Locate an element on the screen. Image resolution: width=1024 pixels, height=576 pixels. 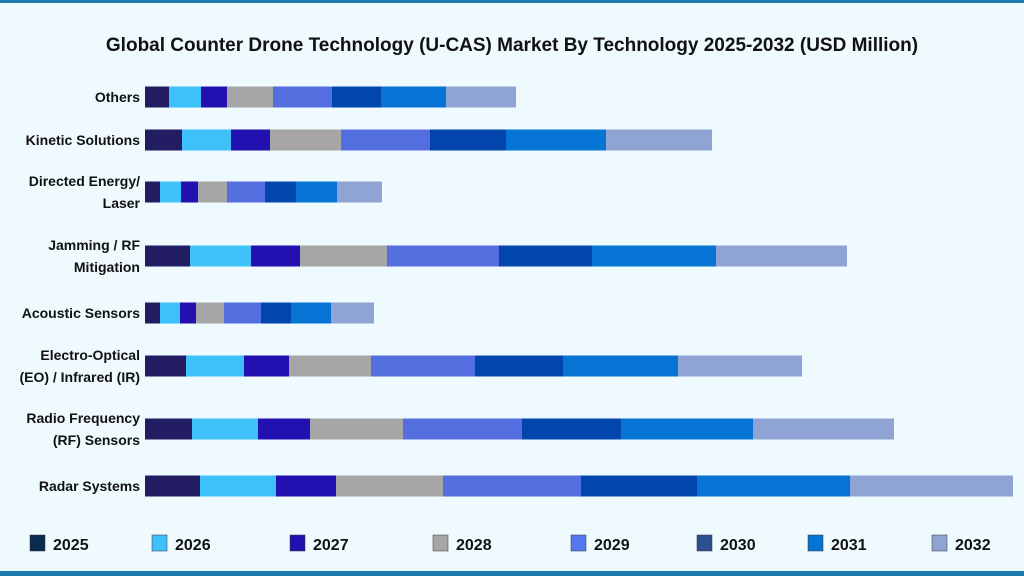
category-label-line: Radar Systems is located at coordinates (89, 486).